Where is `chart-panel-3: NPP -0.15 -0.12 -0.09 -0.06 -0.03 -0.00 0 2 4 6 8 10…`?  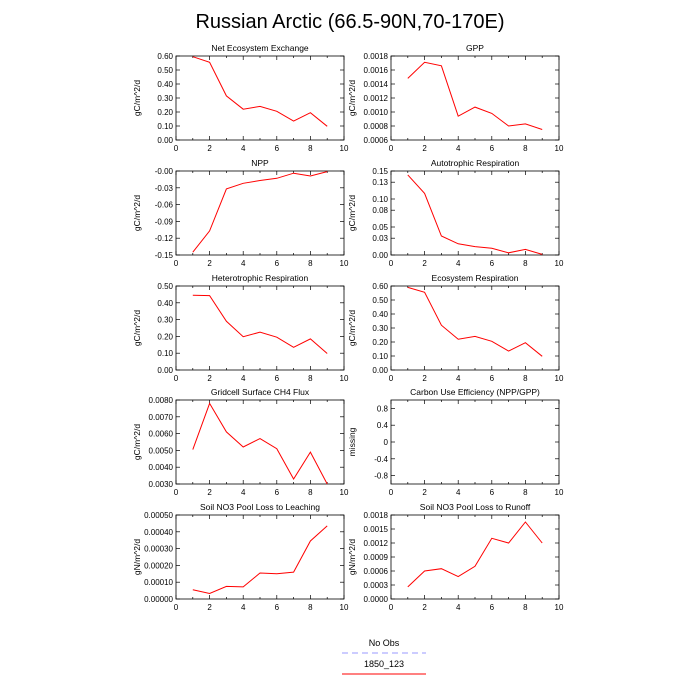
chart-panel-3: NPP -0.15 -0.12 -0.09 -0.06 -0.03 -0.00 0 2 4 6 8 10… is located at coordinates (240, 213).